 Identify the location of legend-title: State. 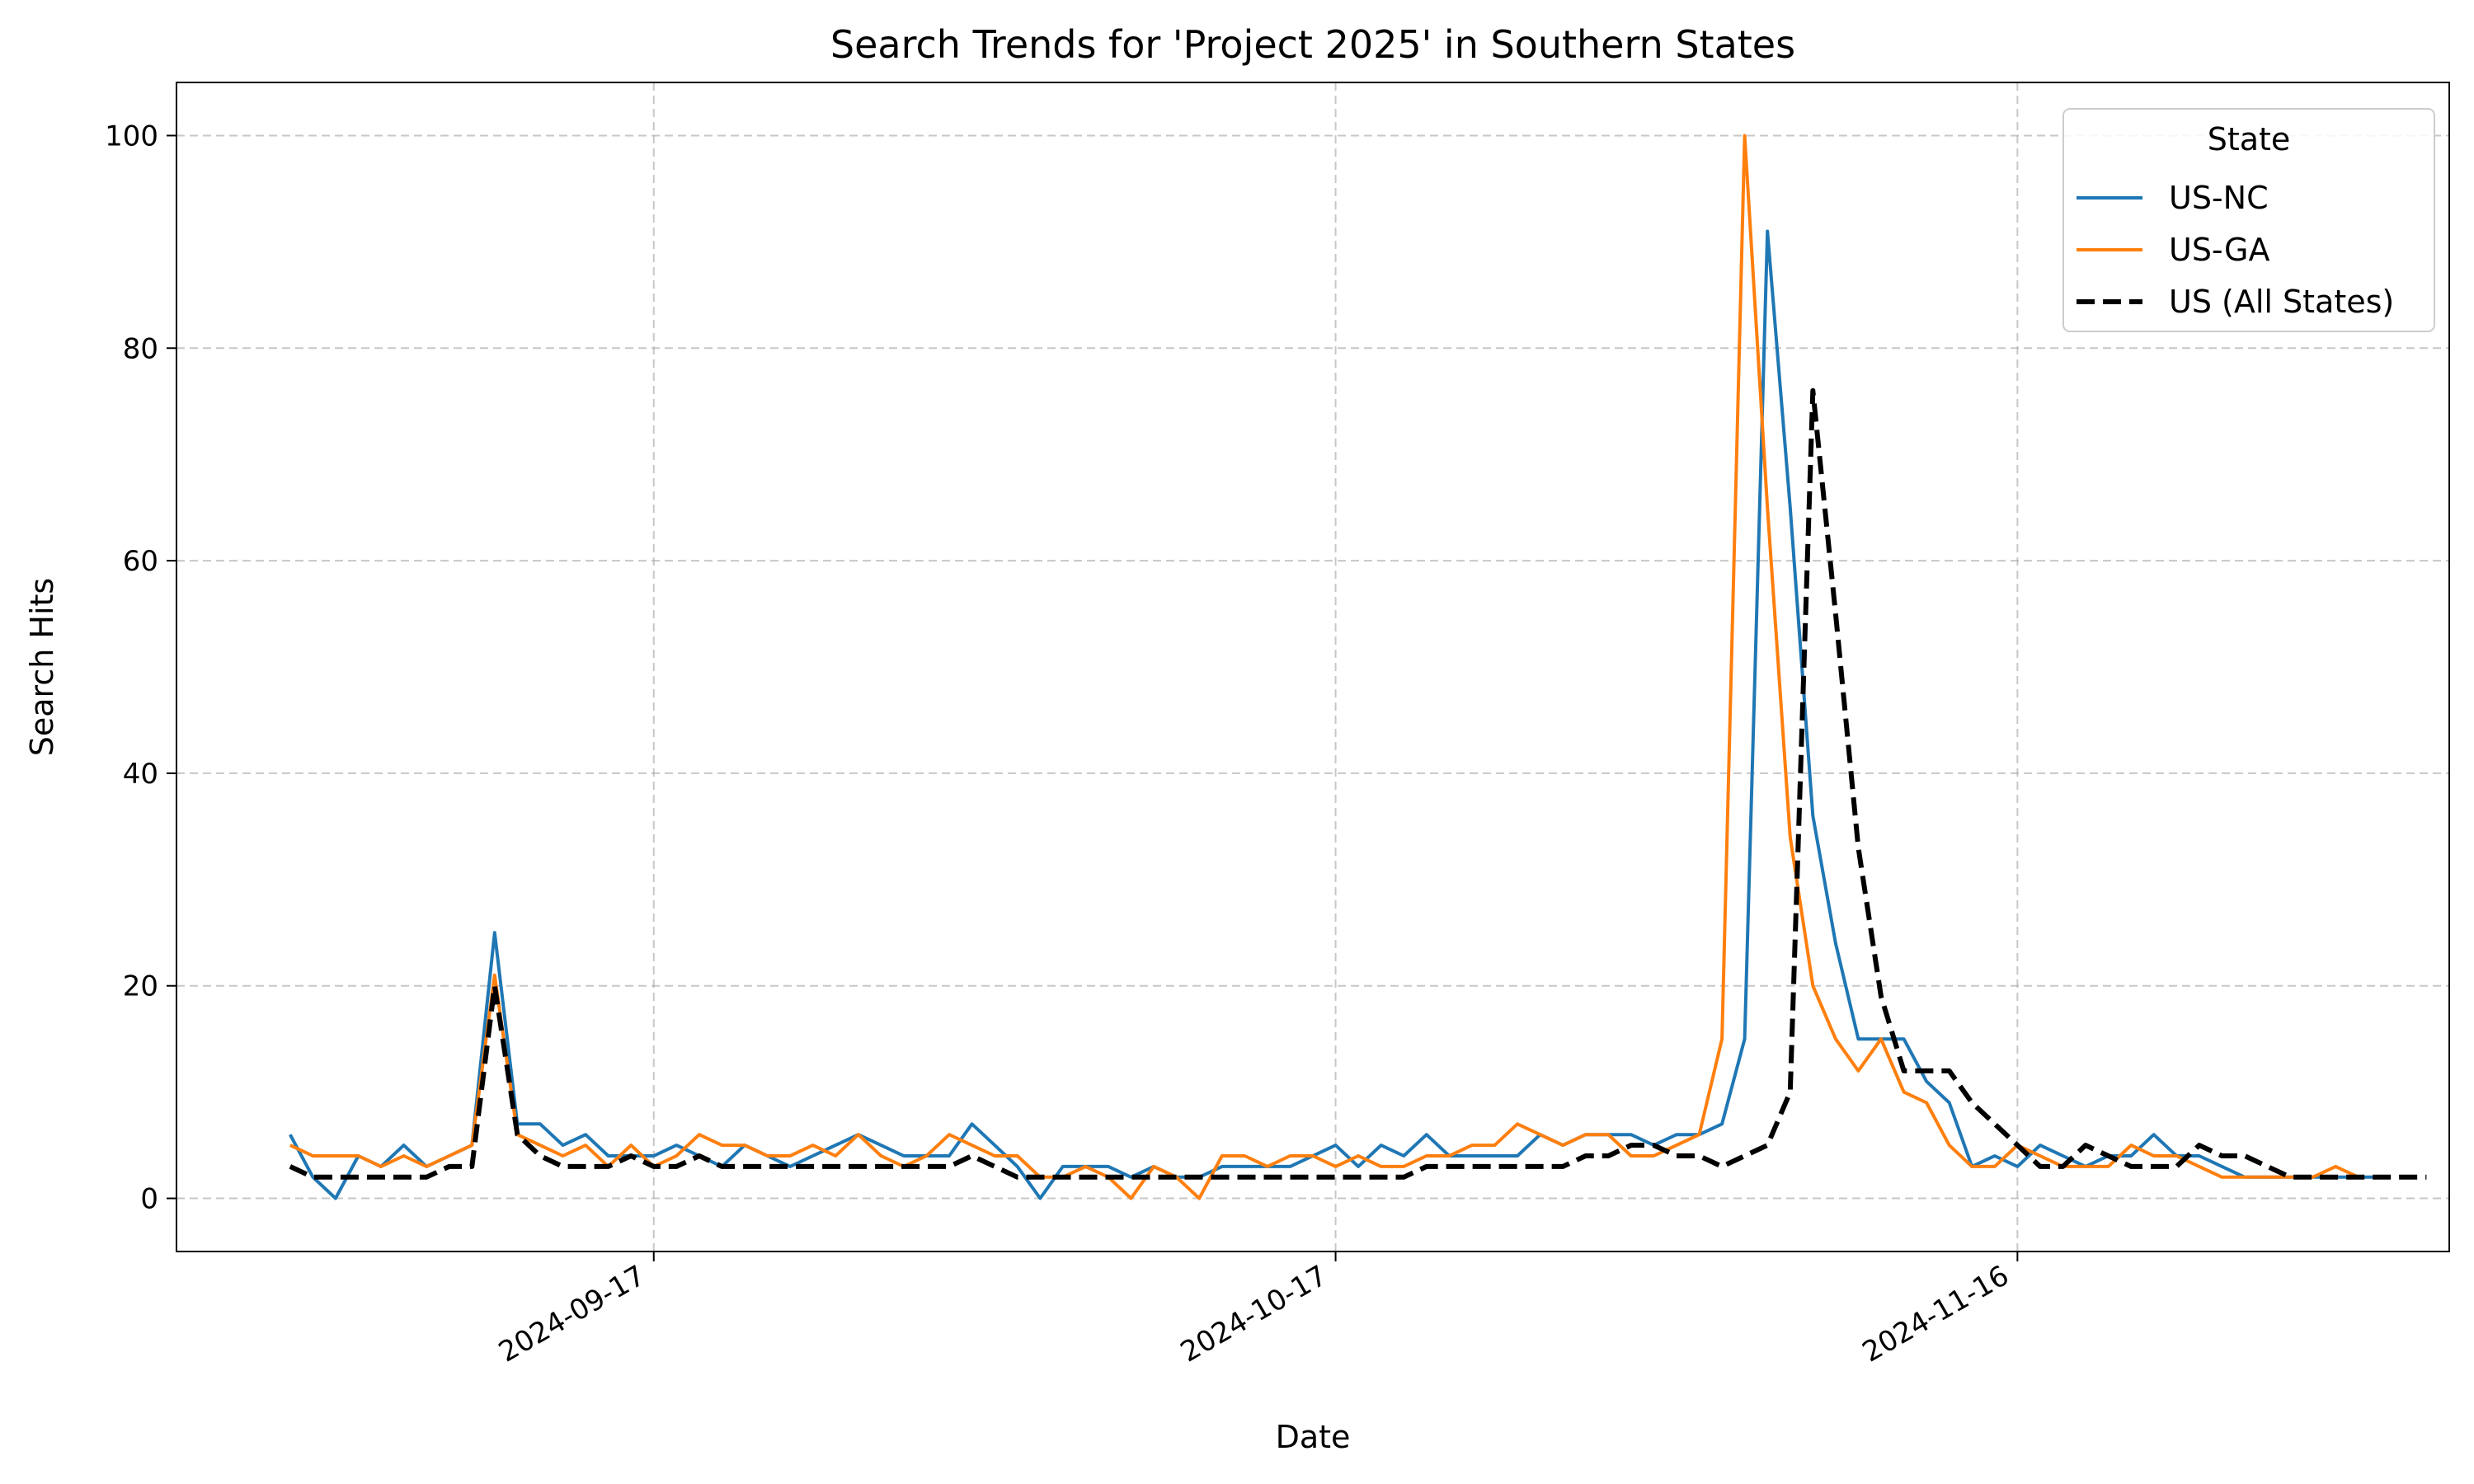
(2249, 139).